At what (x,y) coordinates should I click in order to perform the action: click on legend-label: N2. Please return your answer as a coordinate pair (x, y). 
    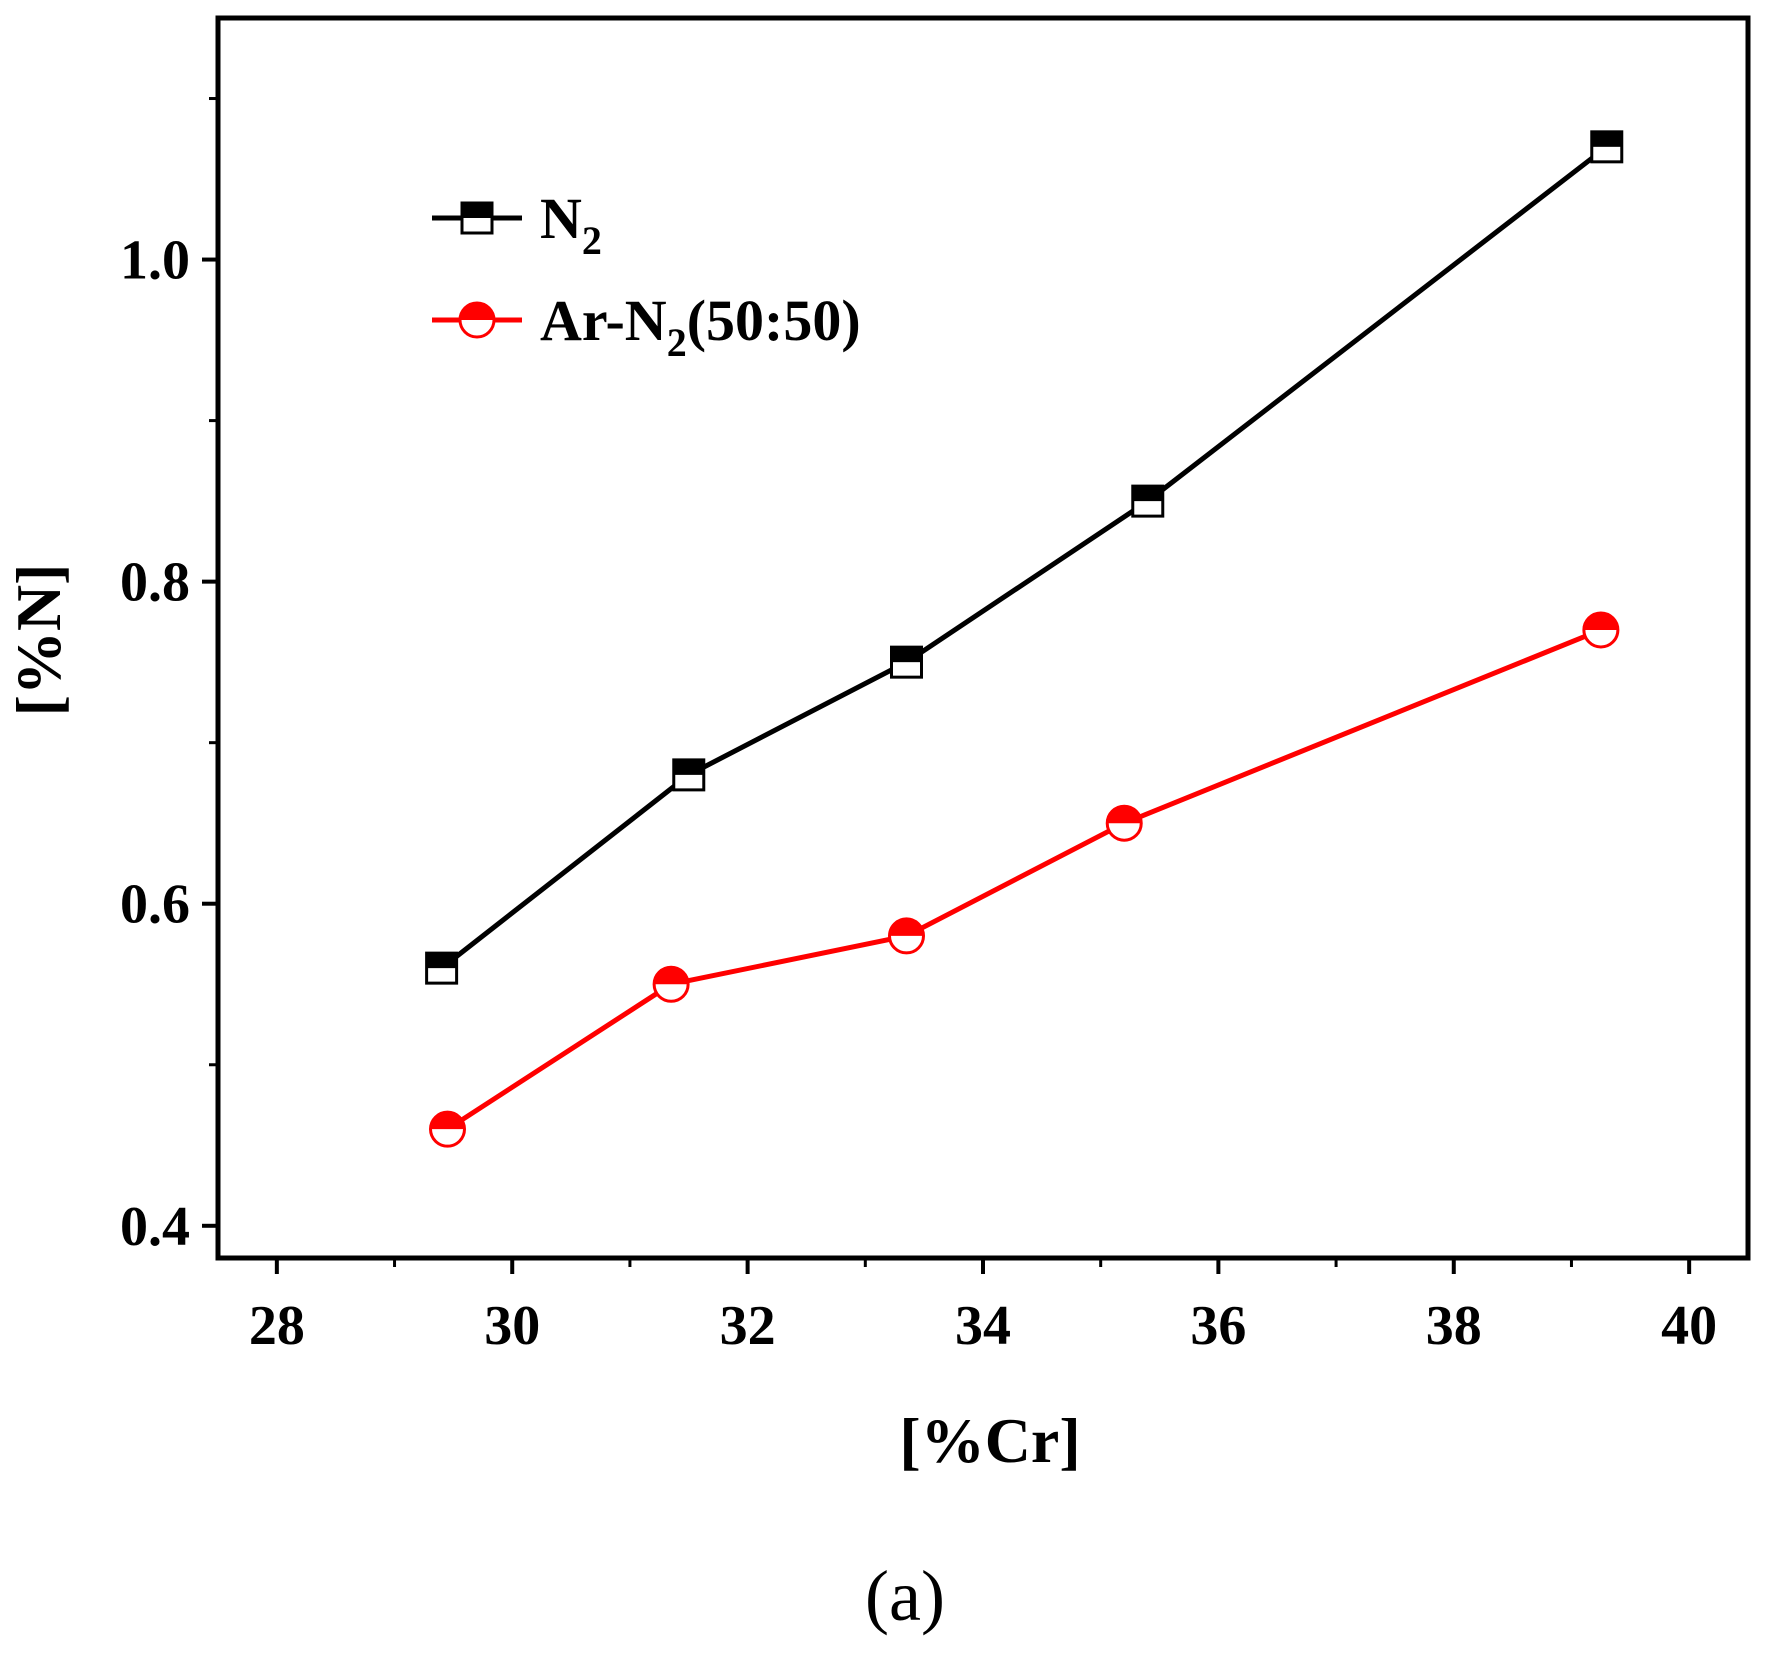
    Looking at the image, I should click on (571, 224).